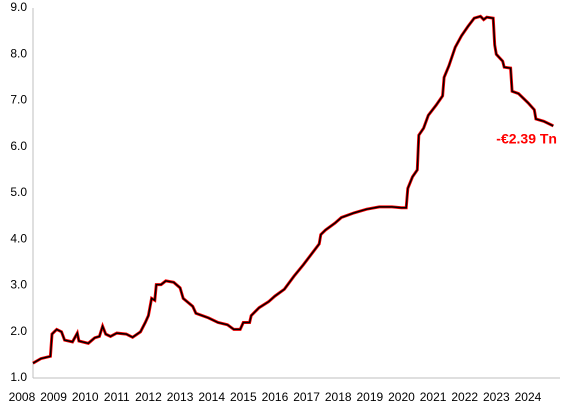 The image size is (563, 419). Describe the element at coordinates (306, 397) in the screenshot. I see `x-tick-label: 2017` at that location.